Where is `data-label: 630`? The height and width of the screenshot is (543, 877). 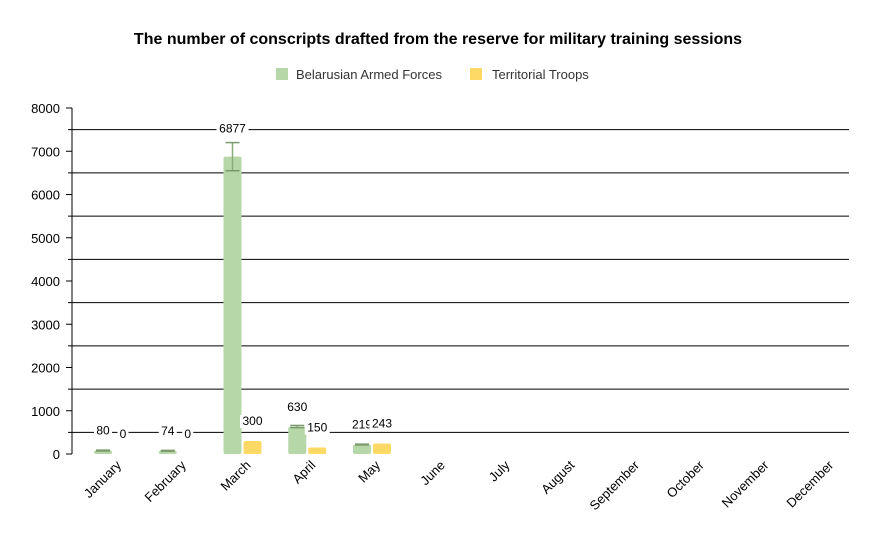
data-label: 630 is located at coordinates (297, 407).